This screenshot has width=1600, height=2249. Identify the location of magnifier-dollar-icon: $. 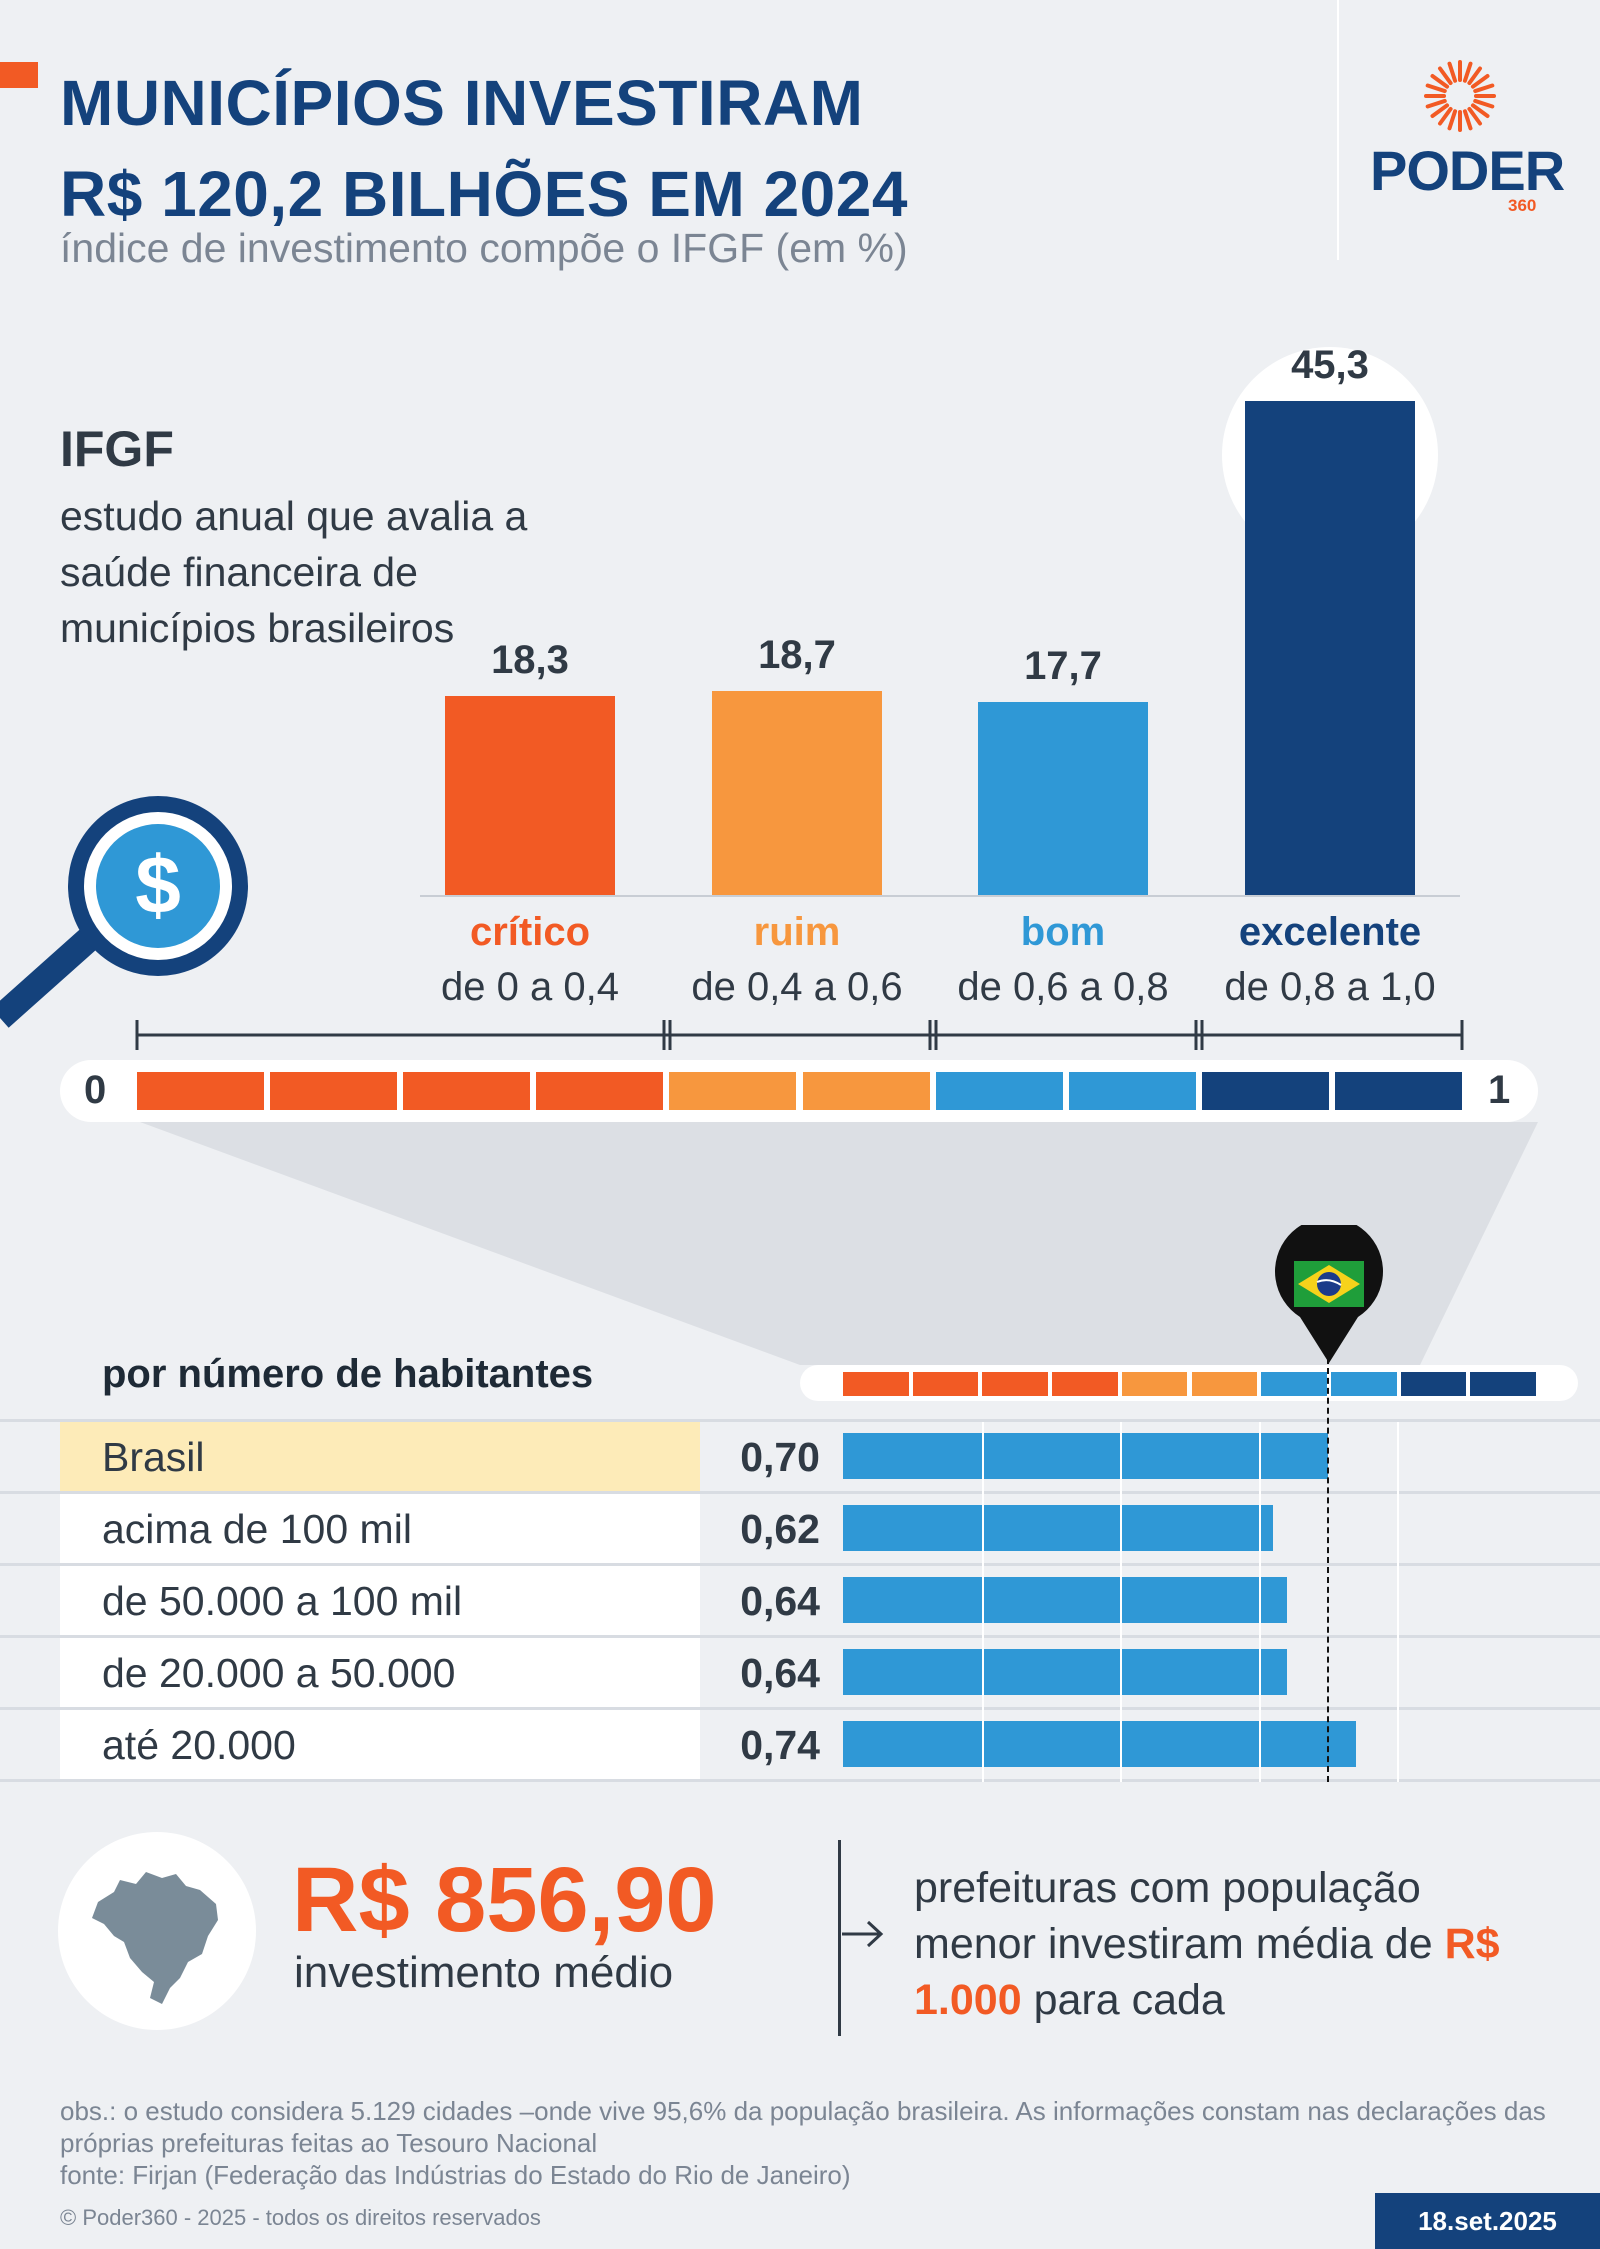
(124, 912).